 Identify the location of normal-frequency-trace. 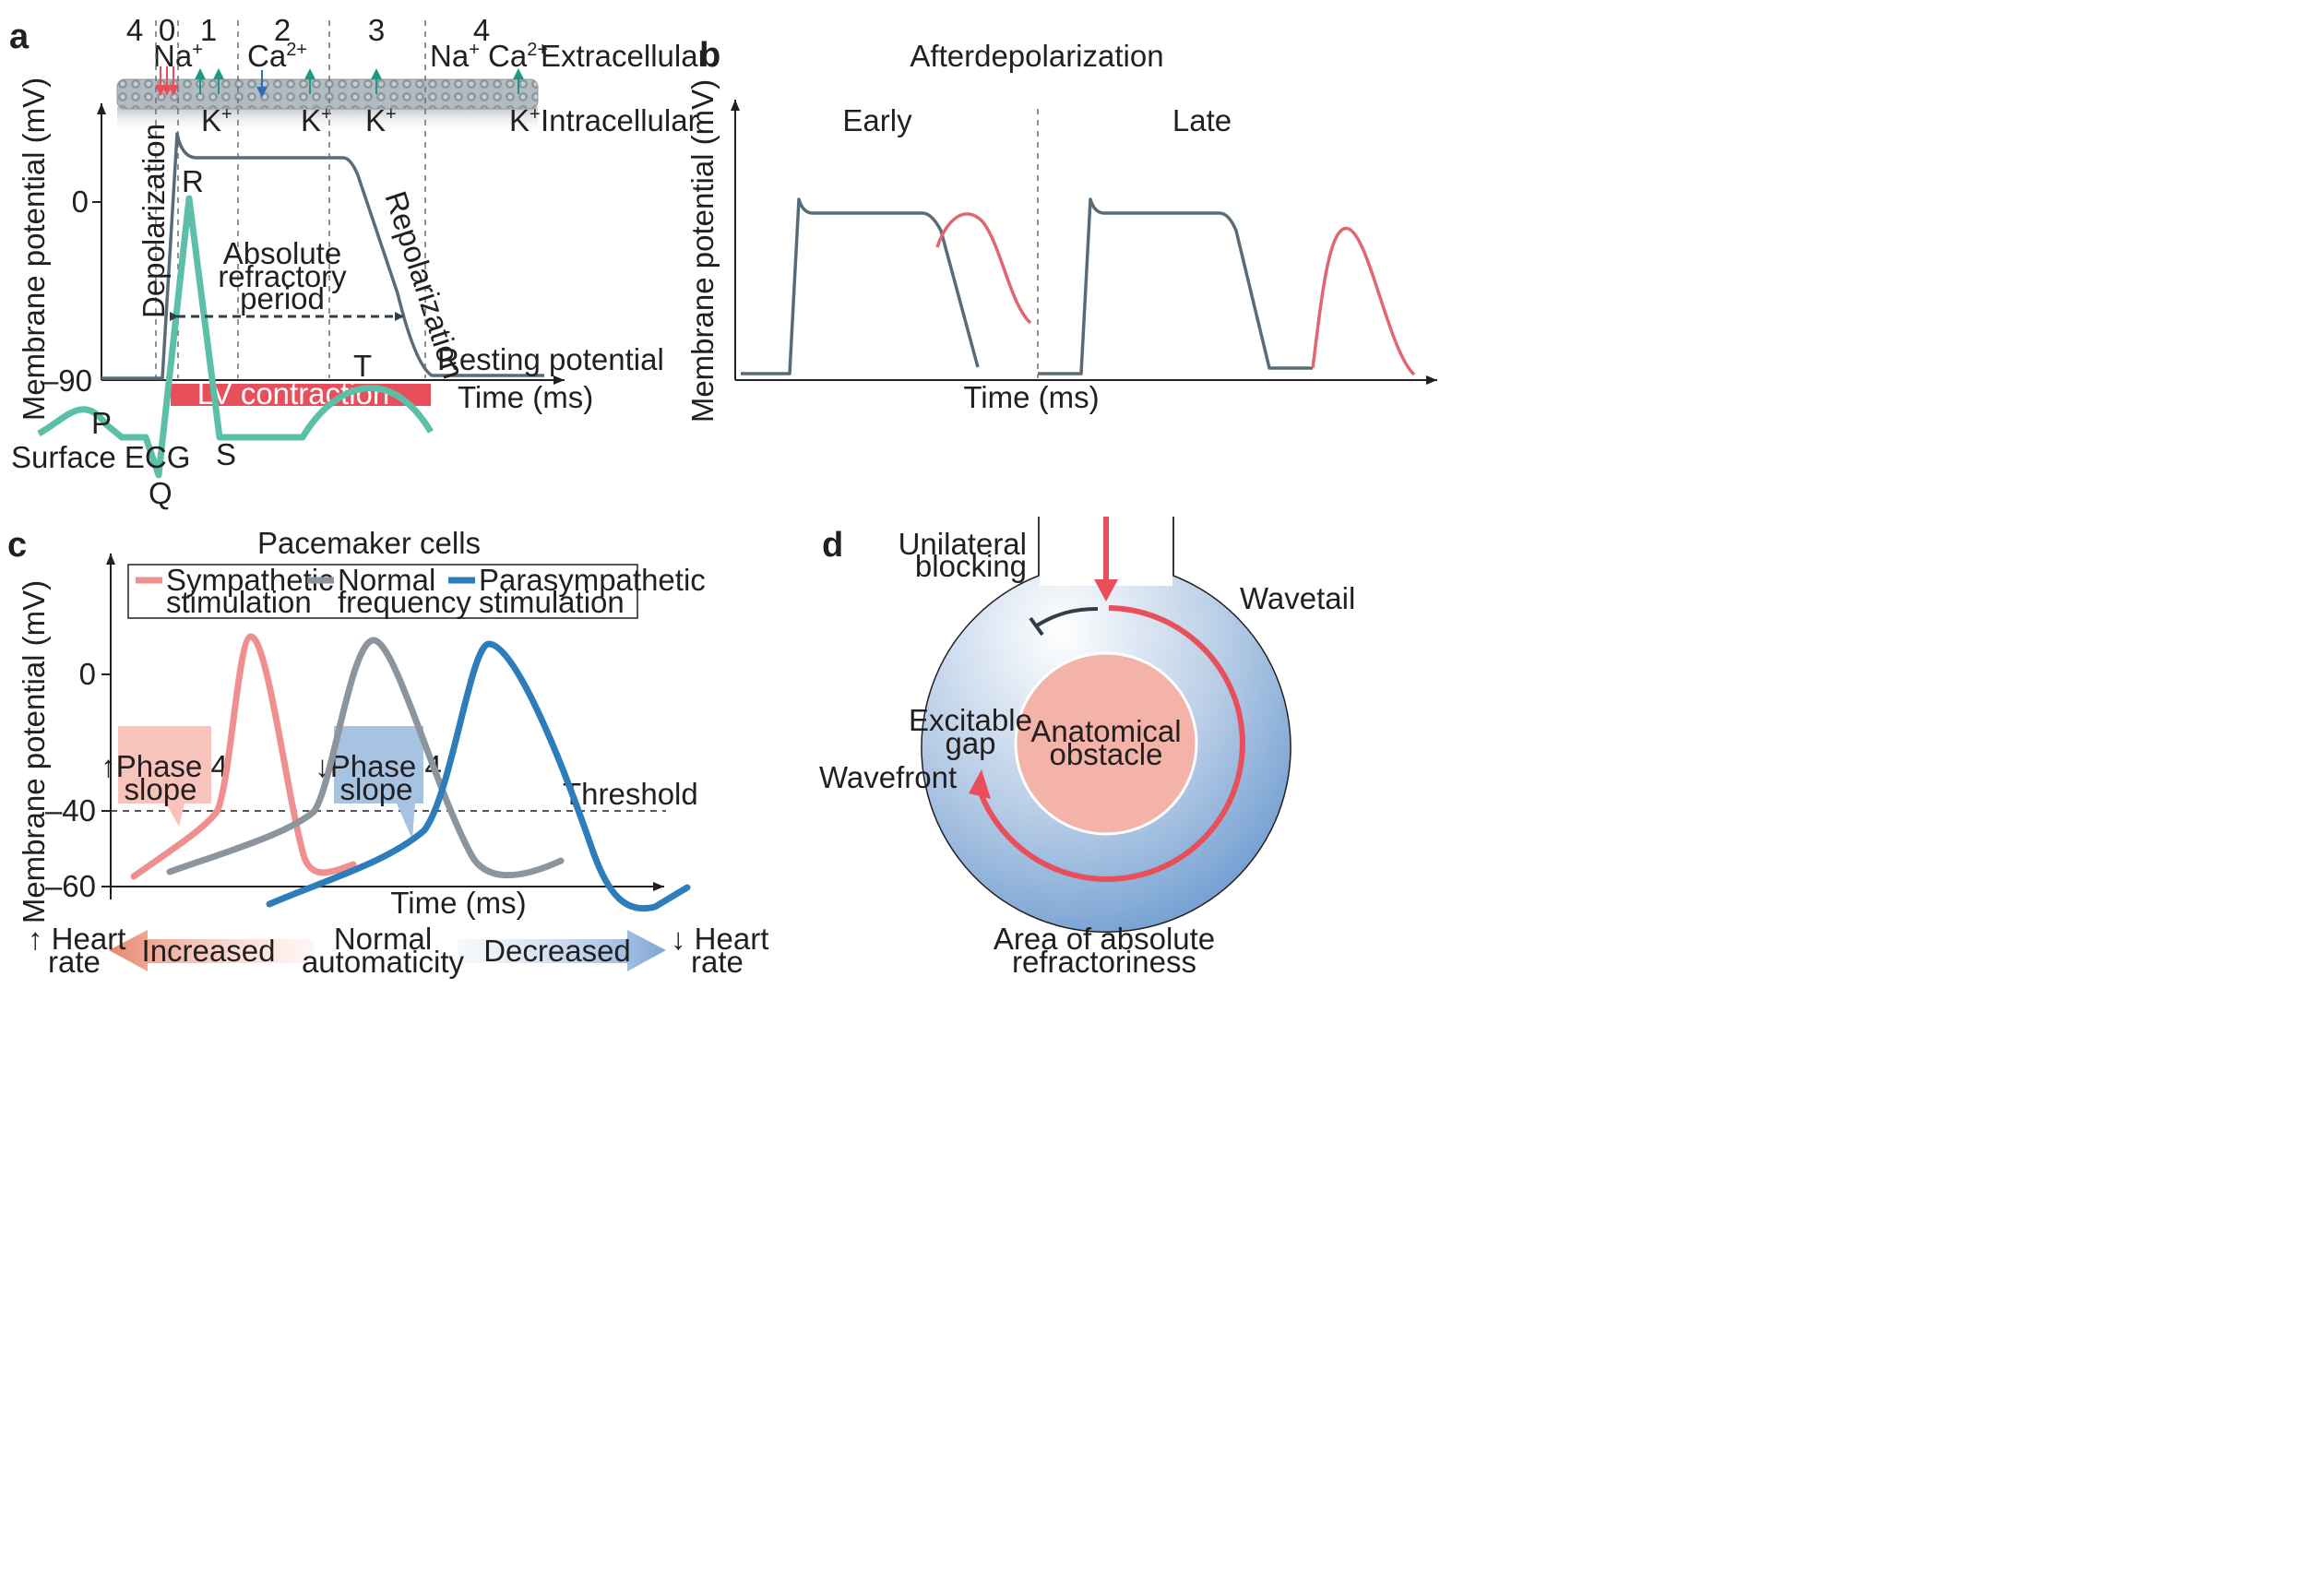
(365, 757).